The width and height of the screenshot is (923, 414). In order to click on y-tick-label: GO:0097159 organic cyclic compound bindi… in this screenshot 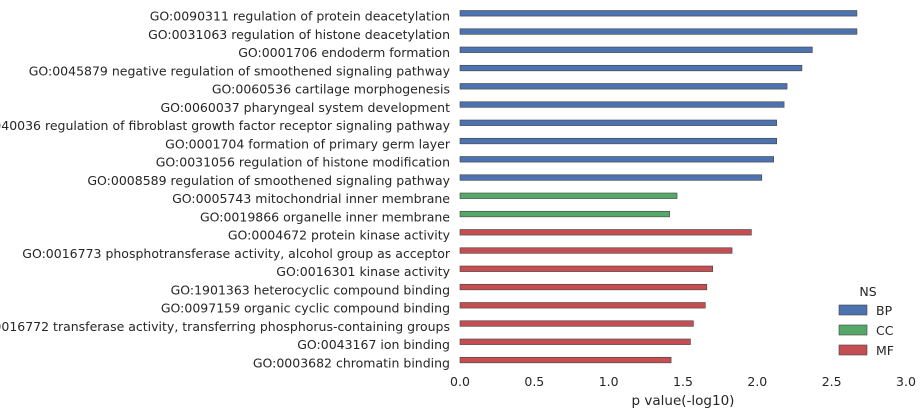, I will do `click(305, 308)`.